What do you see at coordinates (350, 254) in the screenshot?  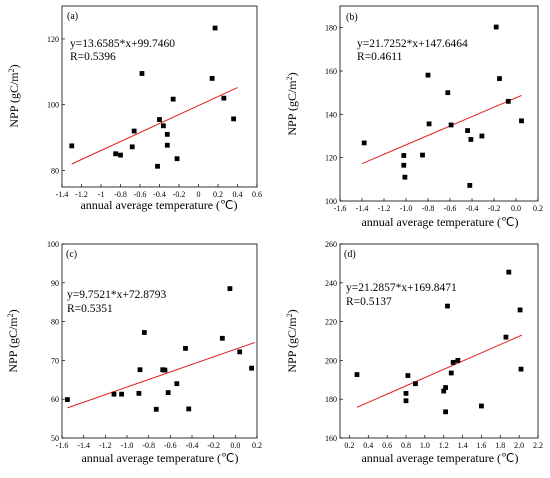 I see `panel-label: (d)` at bounding box center [350, 254].